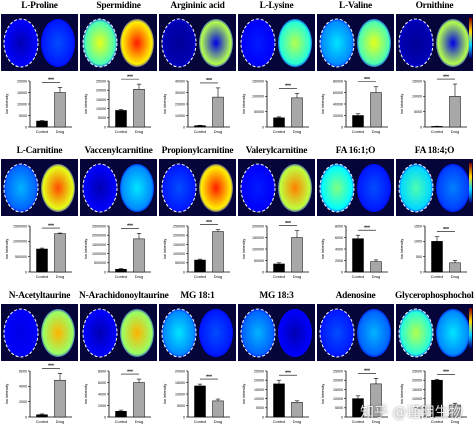 The image size is (474, 435). I want to click on panel-title: MG 18:1, so click(197, 296).